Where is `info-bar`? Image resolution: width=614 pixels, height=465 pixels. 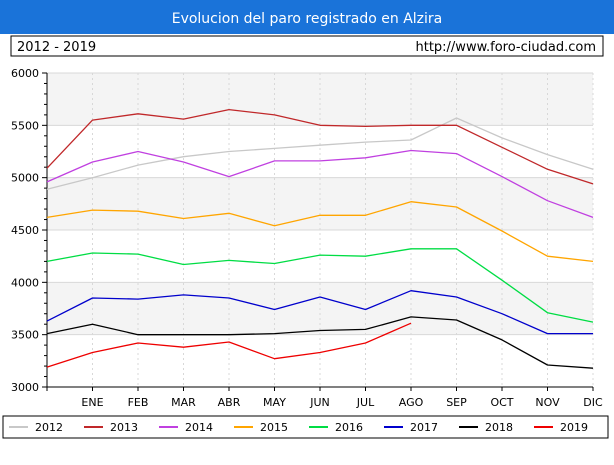
info-bar is located at coordinates (307, 46).